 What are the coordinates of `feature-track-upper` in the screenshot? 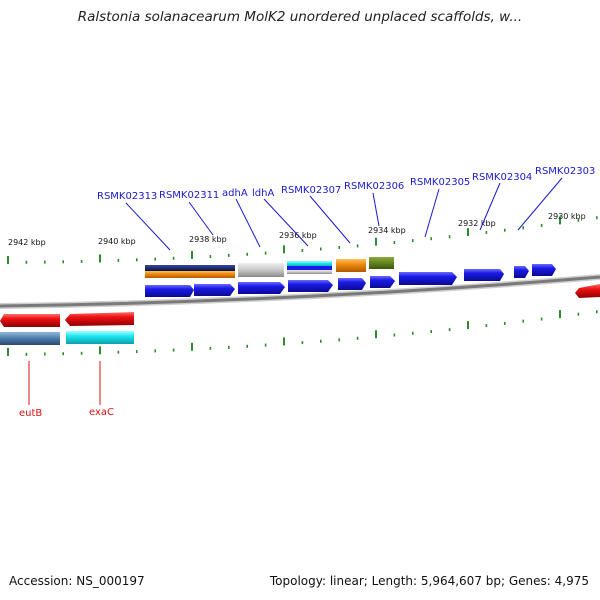 It's located at (269, 267).